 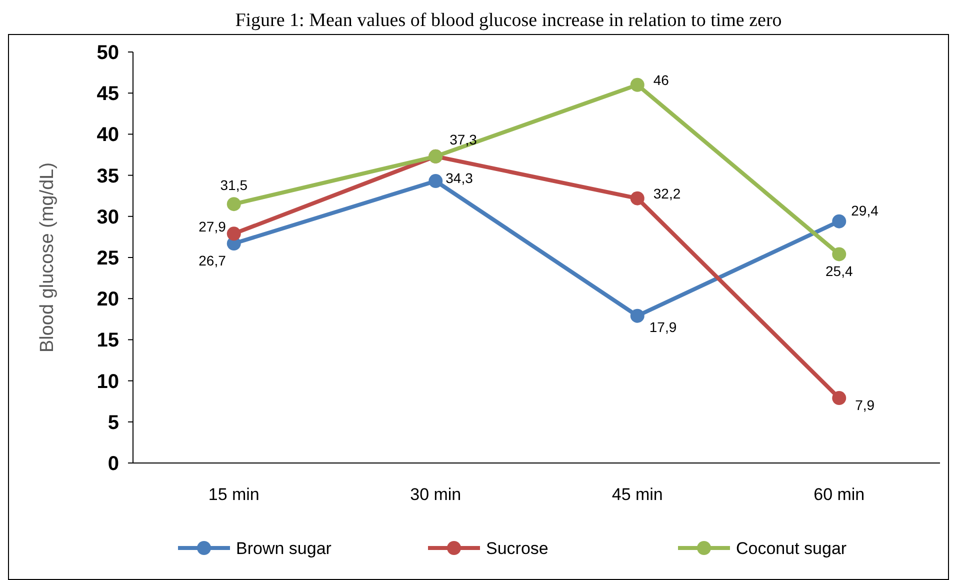 I want to click on x-tick-label: 30 min, so click(x=436, y=494).